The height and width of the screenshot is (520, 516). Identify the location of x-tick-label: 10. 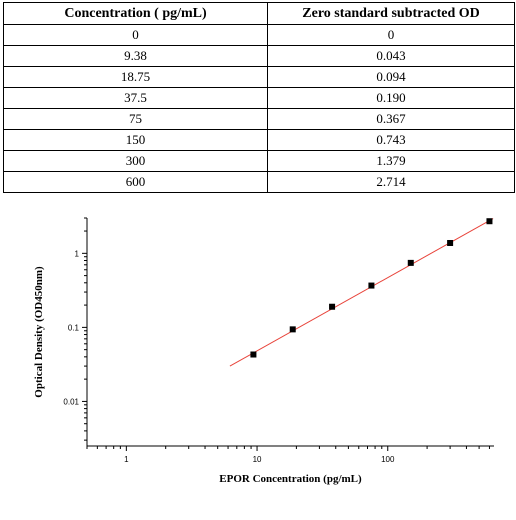
(257, 459).